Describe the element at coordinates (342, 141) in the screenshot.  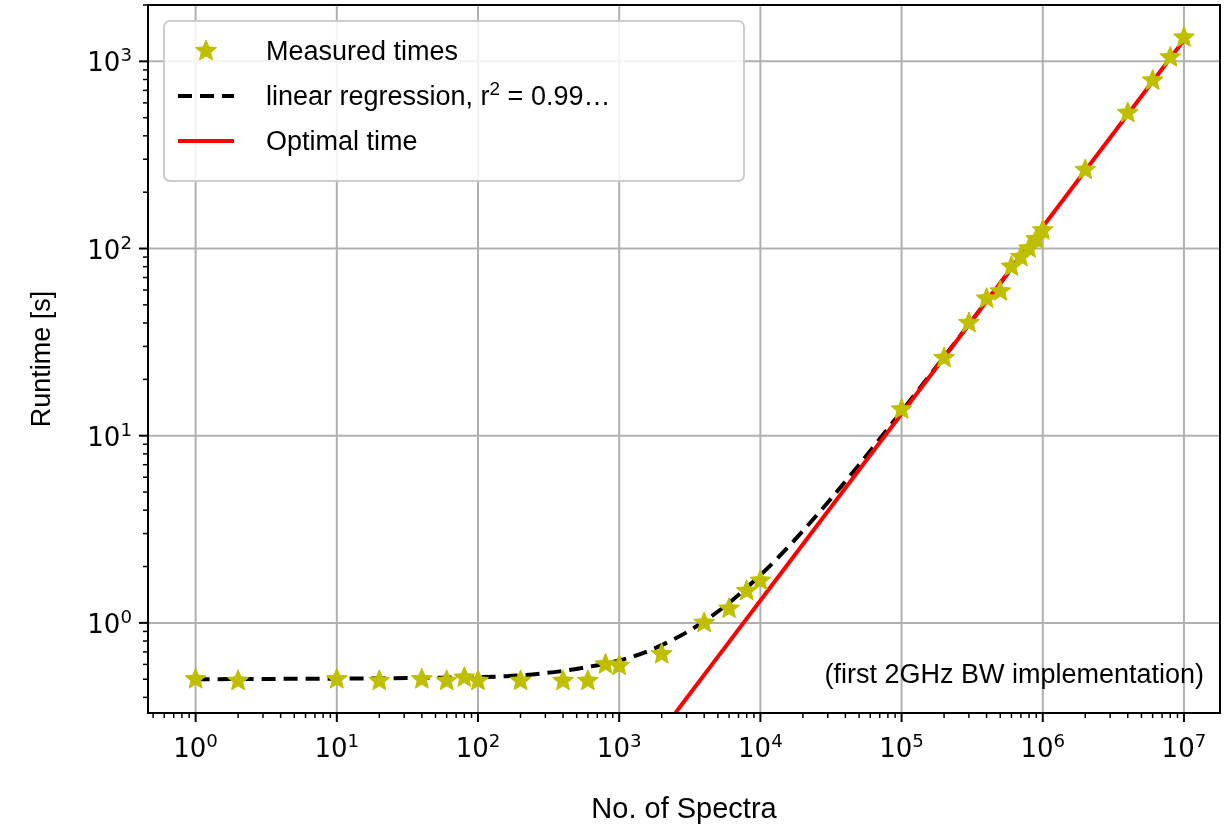
I see `legend-label: Optimal time` at that location.